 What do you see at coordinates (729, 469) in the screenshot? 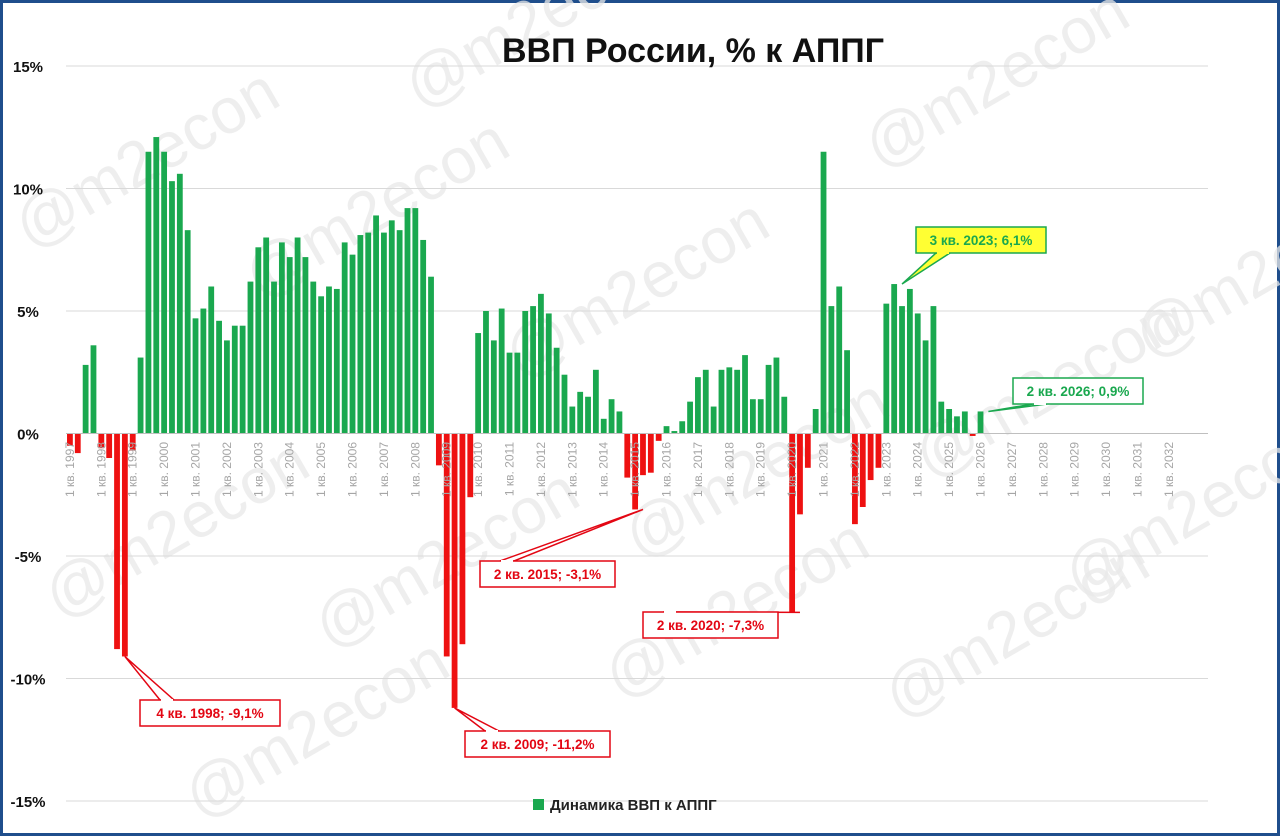
I see `x-tick-label: 1 кв. 2018` at bounding box center [729, 469].